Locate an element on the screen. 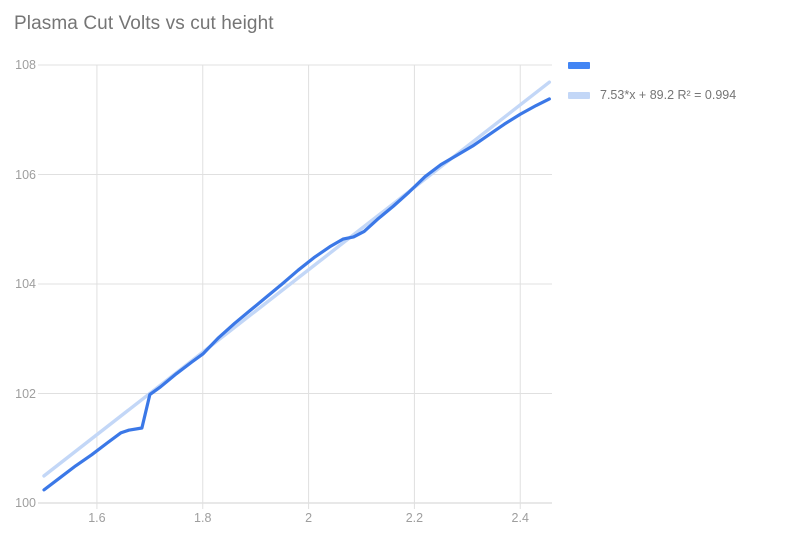 The image size is (787, 543). legend-entry: 7.53*x + 89.2 R² = 0.994 is located at coordinates (674, 95).